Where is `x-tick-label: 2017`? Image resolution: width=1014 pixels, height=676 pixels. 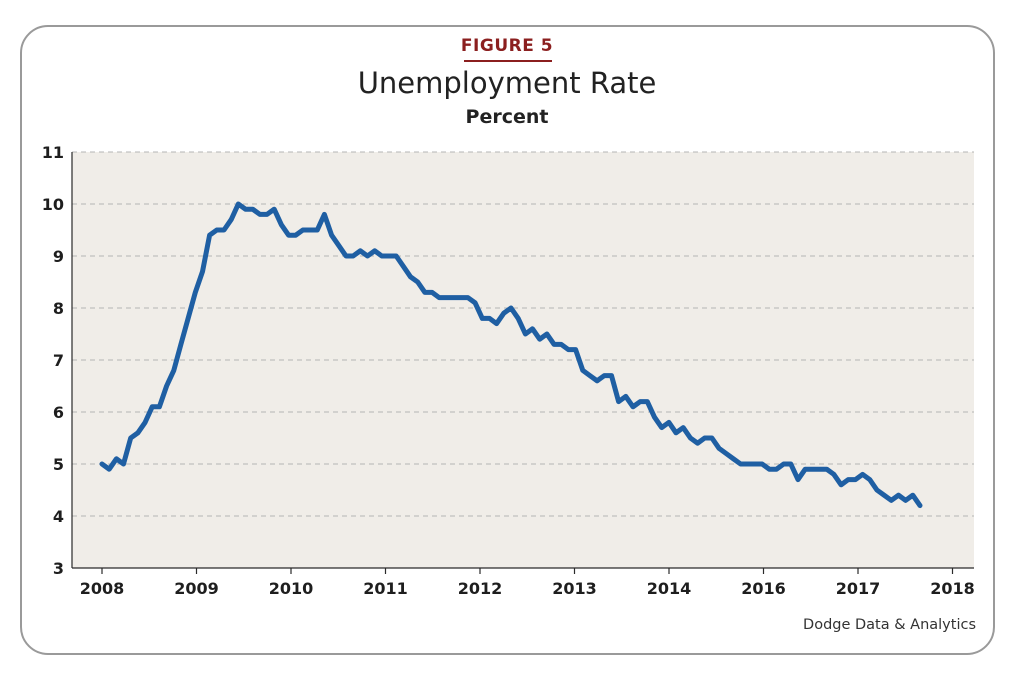 x-tick-label: 2017 is located at coordinates (858, 588).